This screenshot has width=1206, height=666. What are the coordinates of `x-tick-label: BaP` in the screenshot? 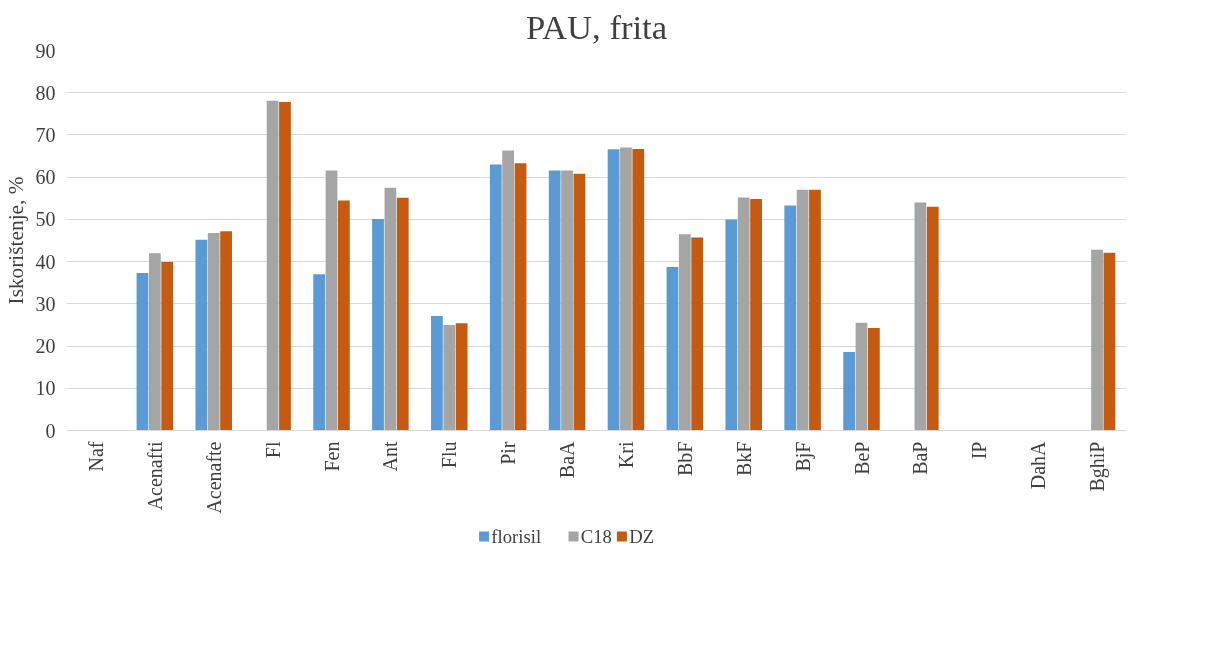 It's located at (920, 458).